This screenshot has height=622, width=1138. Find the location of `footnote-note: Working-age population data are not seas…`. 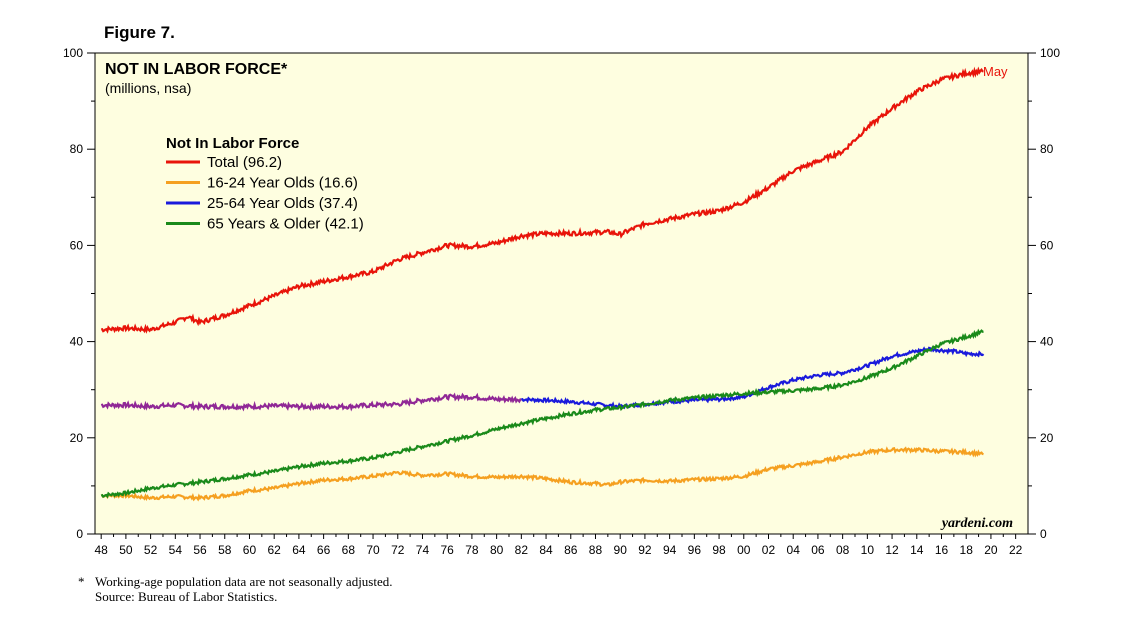

footnote-note: Working-age population data are not seas… is located at coordinates (244, 581).